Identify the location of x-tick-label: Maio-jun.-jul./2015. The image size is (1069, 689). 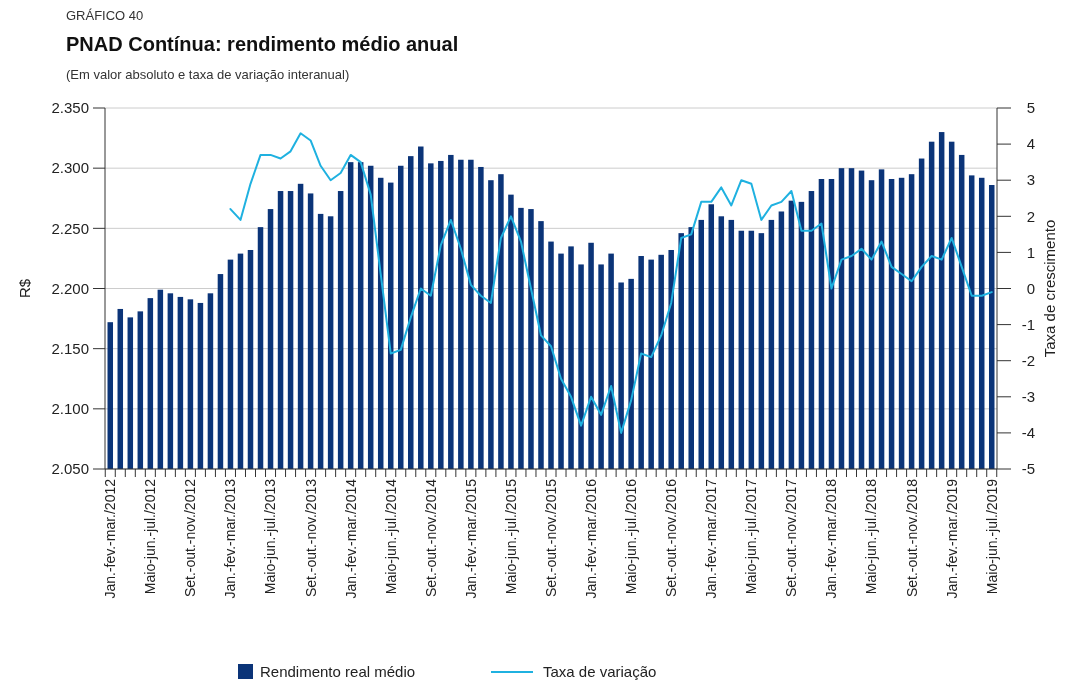
(510, 536).